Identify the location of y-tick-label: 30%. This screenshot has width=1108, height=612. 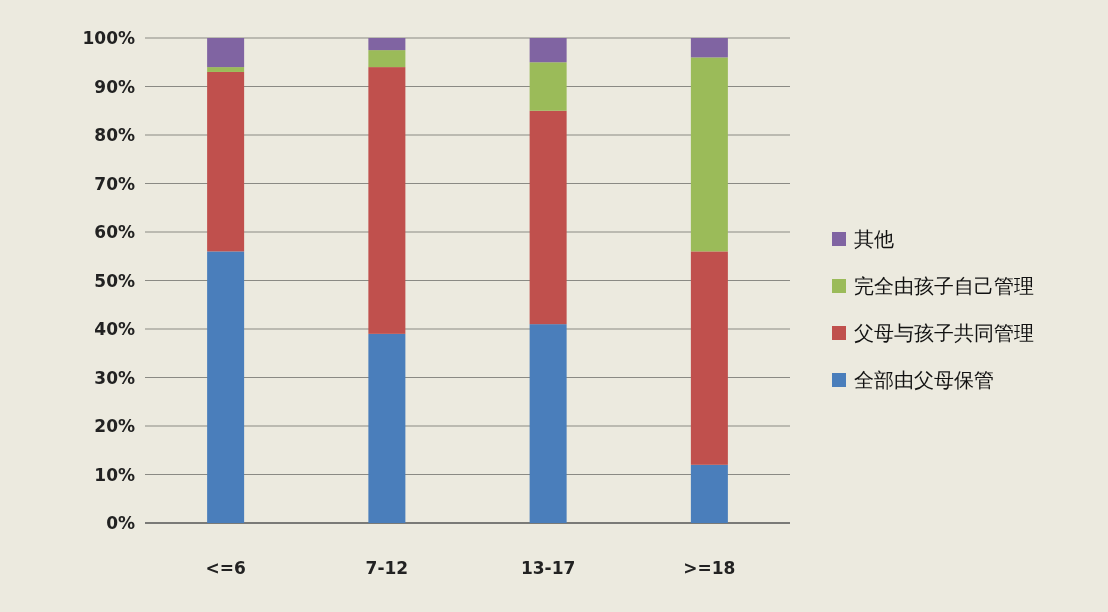
(114, 377).